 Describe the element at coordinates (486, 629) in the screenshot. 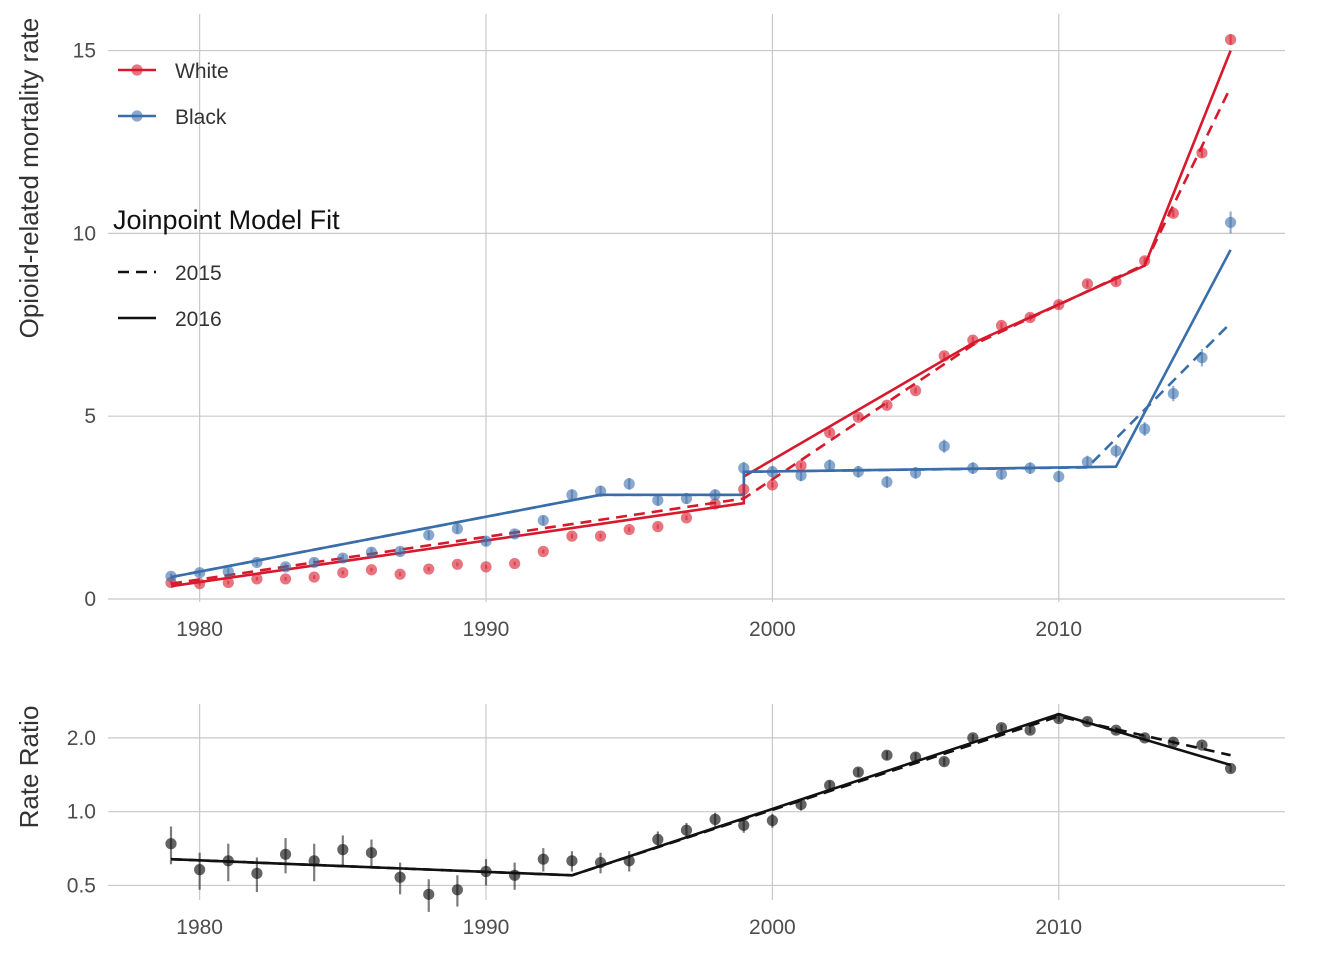

I see `x-tick-label: 1990` at that location.